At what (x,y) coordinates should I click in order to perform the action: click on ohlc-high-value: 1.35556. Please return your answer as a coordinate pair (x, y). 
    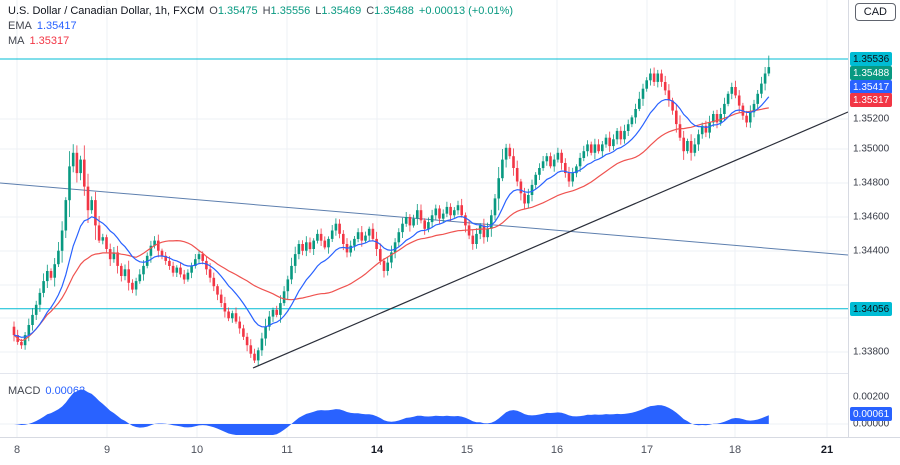
    Looking at the image, I should click on (290, 11).